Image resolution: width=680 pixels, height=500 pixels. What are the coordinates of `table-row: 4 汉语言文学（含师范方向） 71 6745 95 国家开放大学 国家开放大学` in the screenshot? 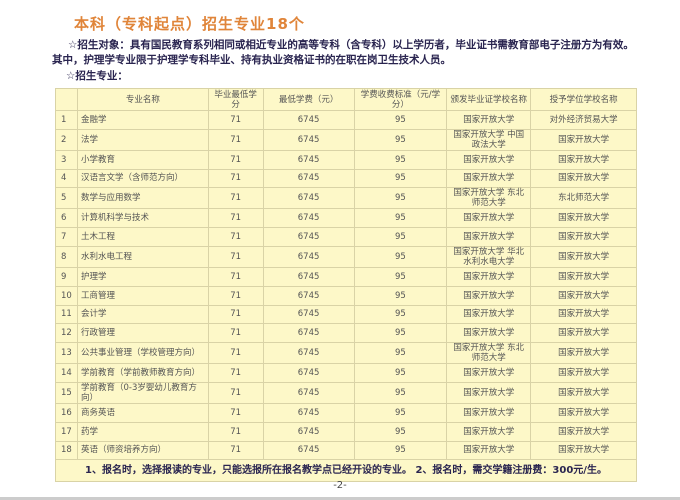 It's located at (346, 178).